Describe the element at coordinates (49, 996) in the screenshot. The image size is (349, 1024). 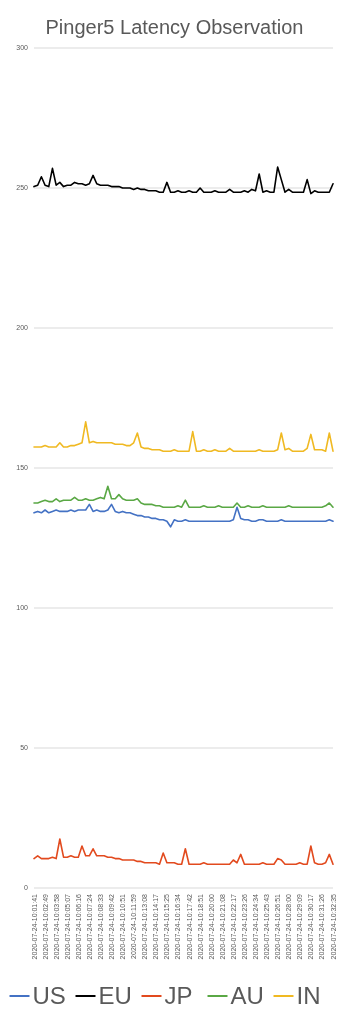
I see `legend-label: US` at that location.